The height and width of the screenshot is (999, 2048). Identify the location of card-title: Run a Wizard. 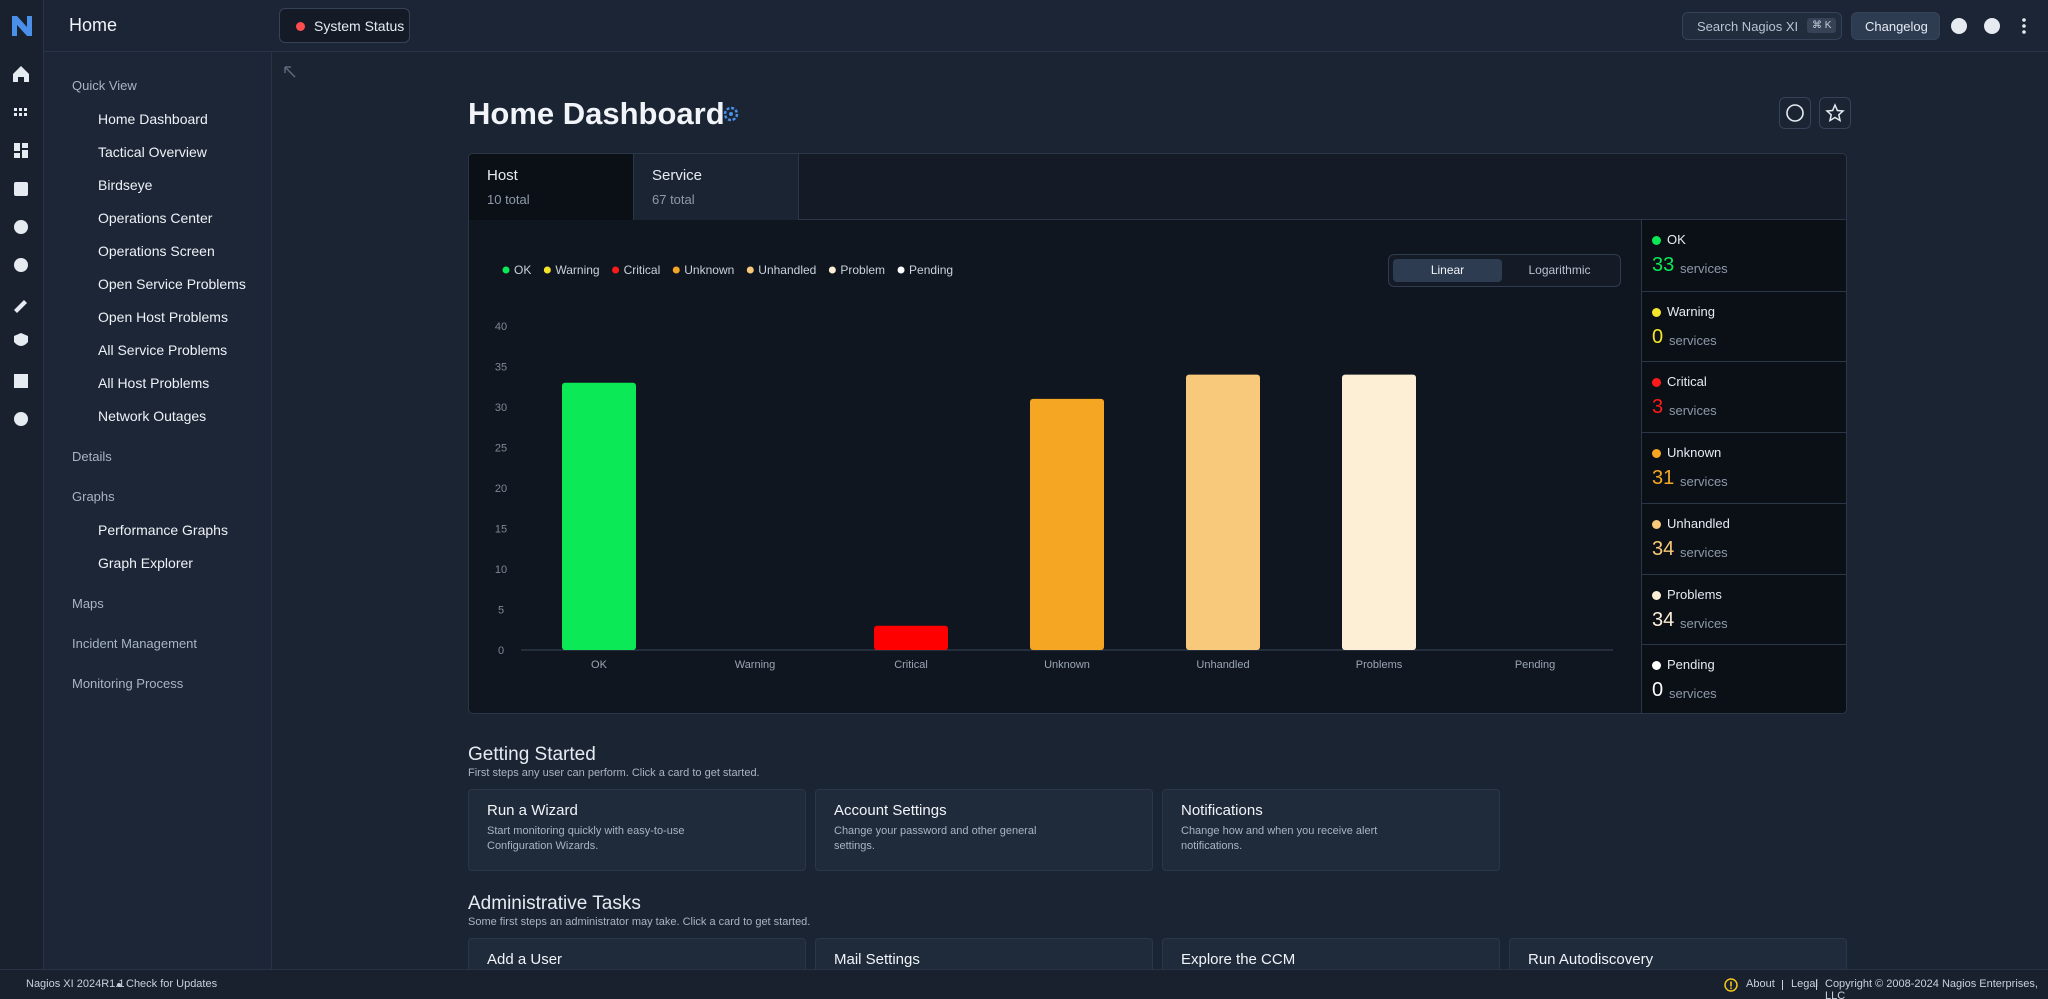
(532, 810).